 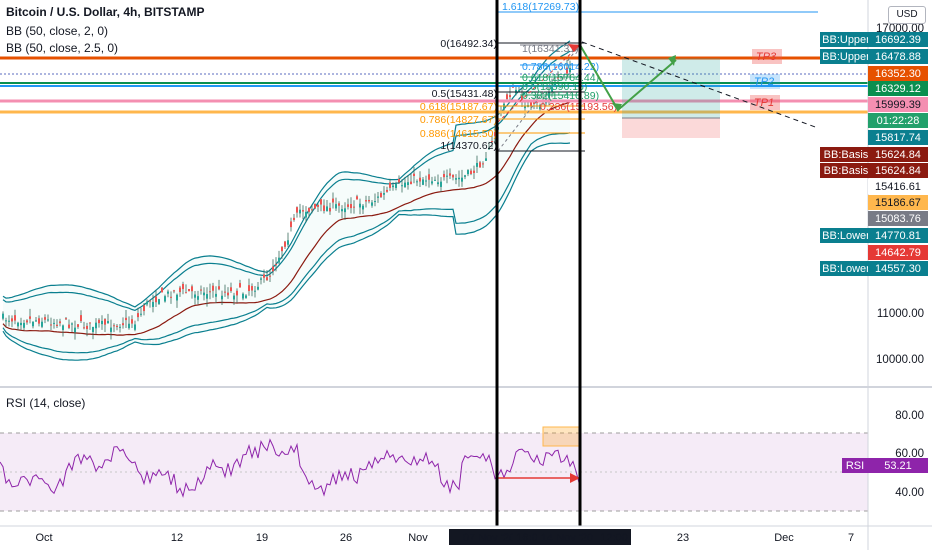 What do you see at coordinates (105, 12) in the screenshot?
I see `chart-title: Bitcoin / U.S. Dollar, 4h, BITSTAMP` at bounding box center [105, 12].